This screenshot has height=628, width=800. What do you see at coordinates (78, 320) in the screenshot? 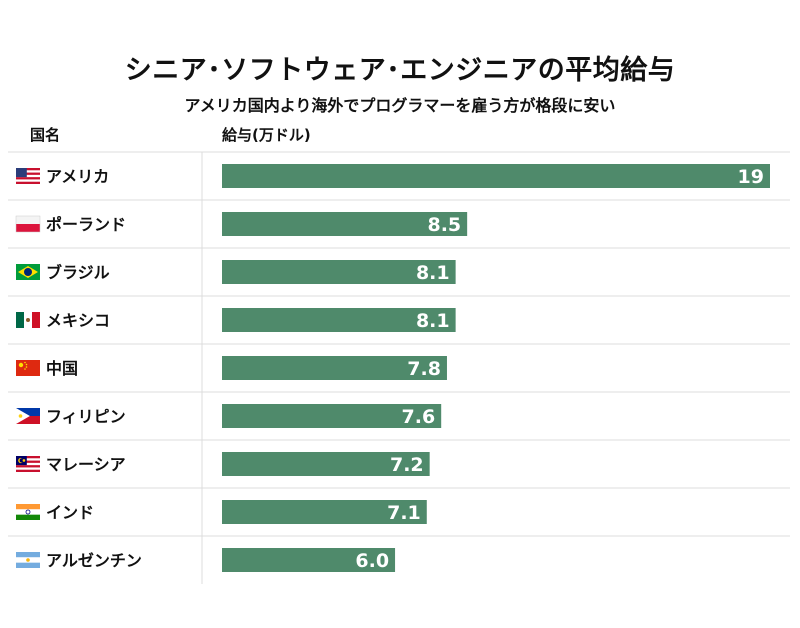
I see `country-label: メキシコ` at bounding box center [78, 320].